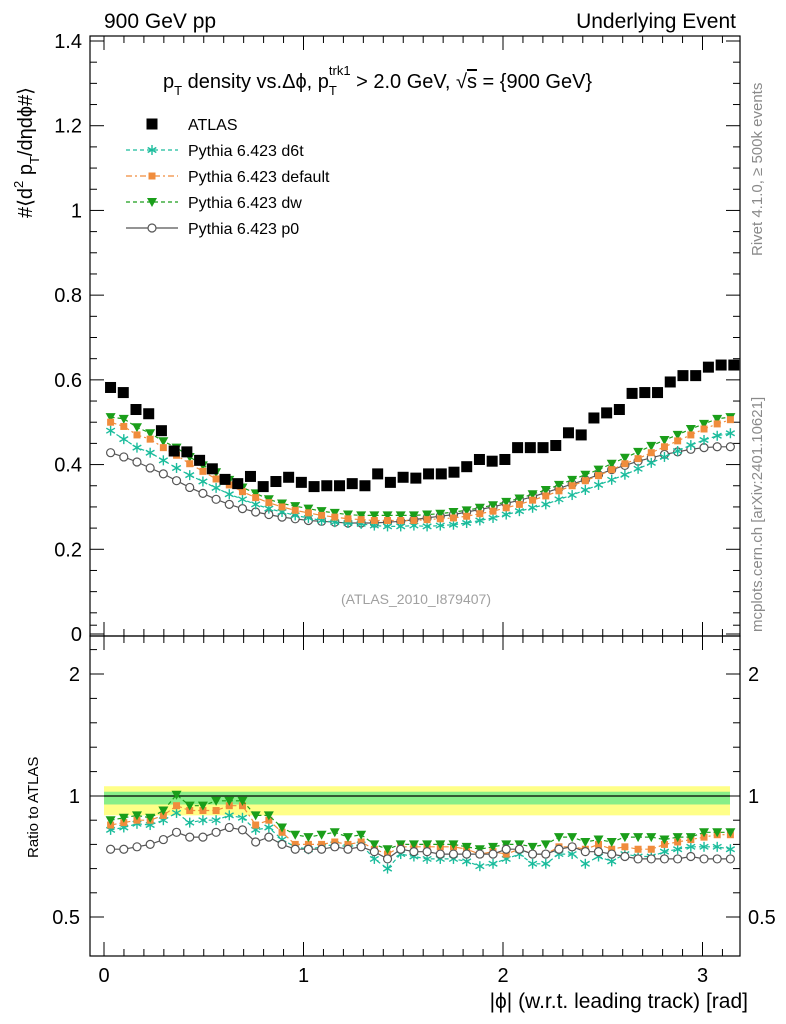 This screenshot has height=1024, width=786. Describe the element at coordinates (68, 127) in the screenshot. I see `y-tick-label: 1.2` at that location.